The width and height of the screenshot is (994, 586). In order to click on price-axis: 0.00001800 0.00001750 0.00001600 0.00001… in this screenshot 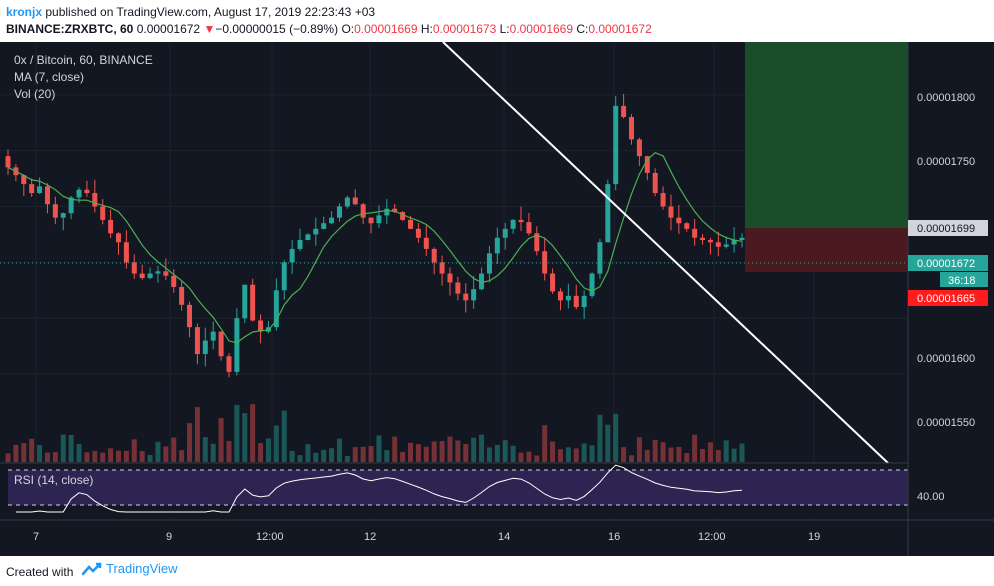, I will do `click(948, 297)`.